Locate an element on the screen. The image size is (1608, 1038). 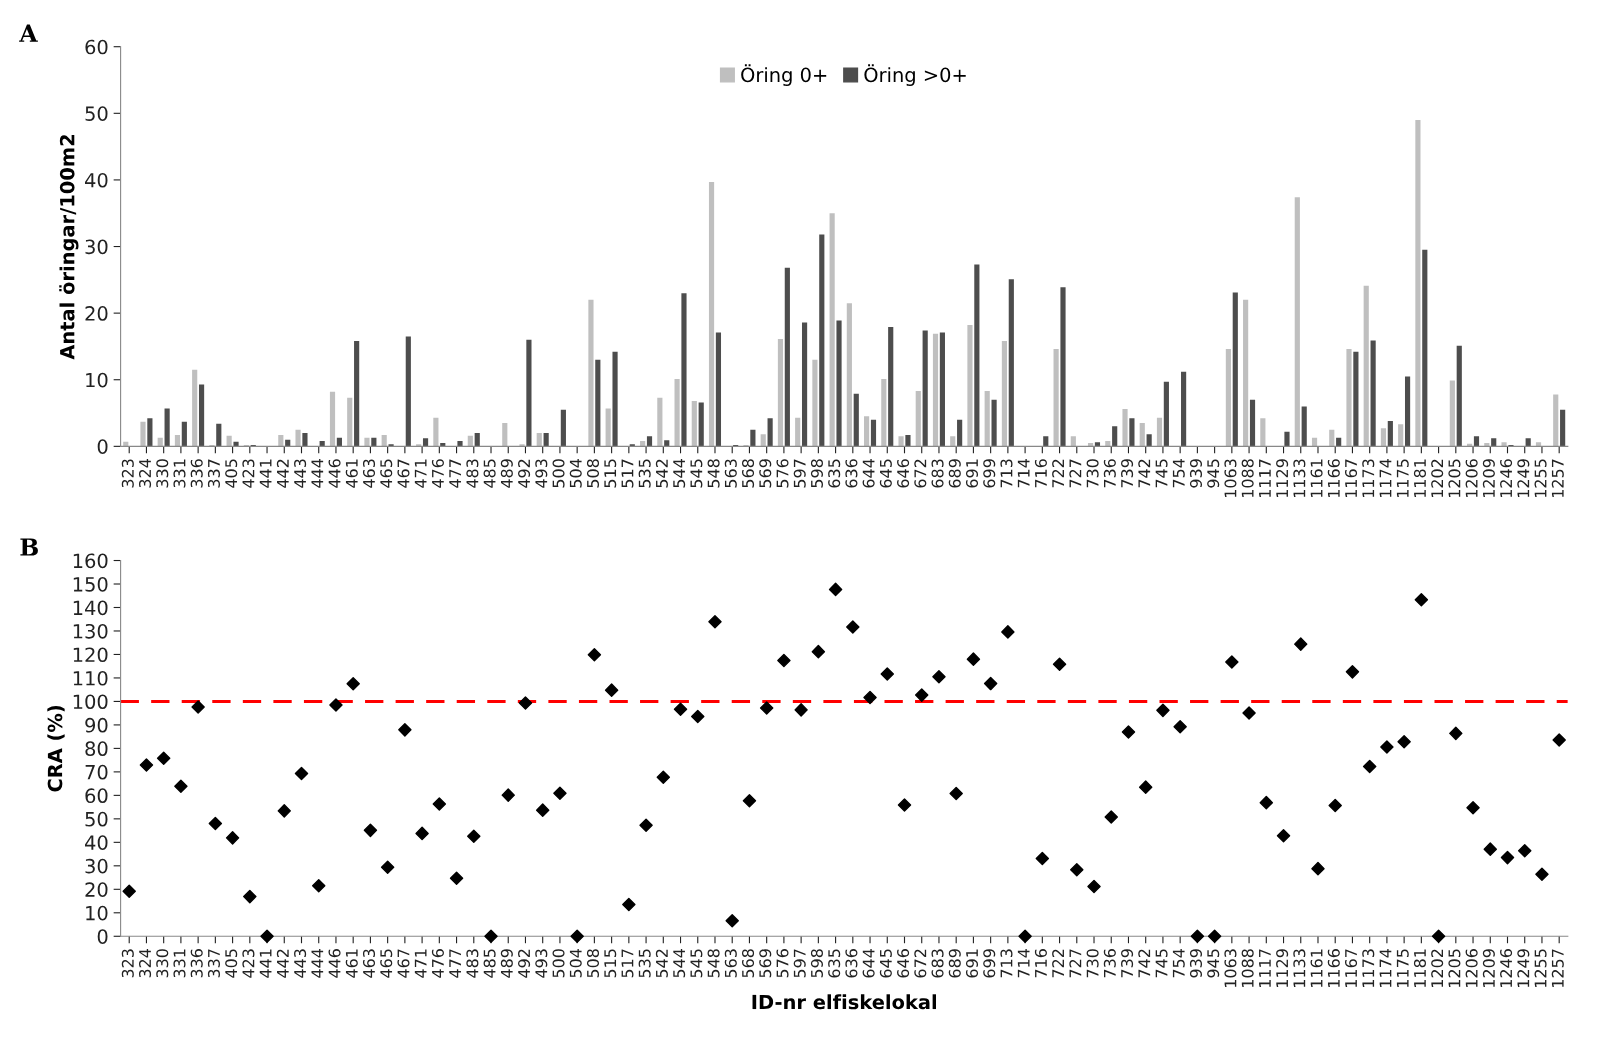
x-tick-label: 722 is located at coordinates (1058, 473).